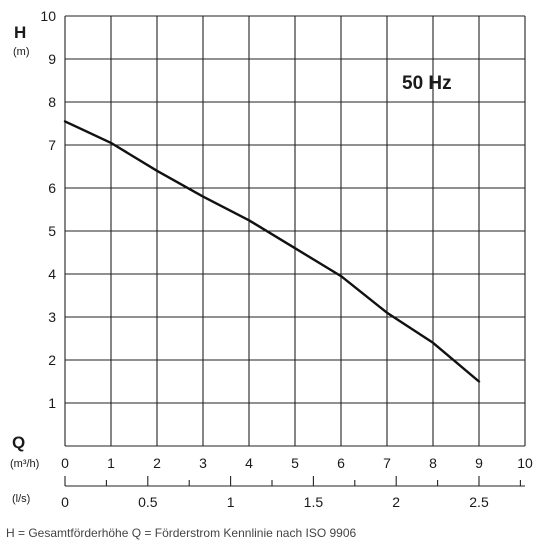 The image size is (543, 546). Describe the element at coordinates (427, 83) in the screenshot. I see `frequency-label: 50 Hz` at that location.